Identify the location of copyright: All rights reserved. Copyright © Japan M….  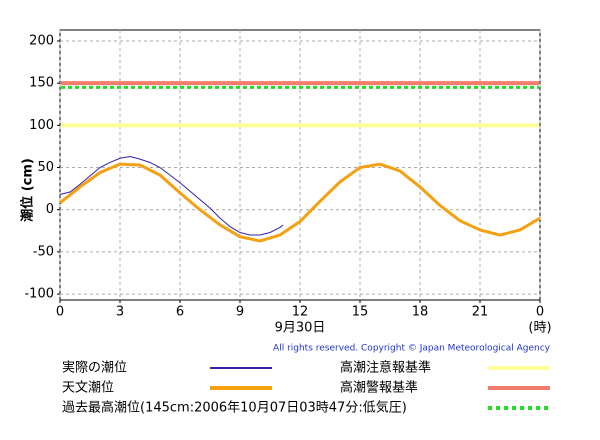
(412, 349).